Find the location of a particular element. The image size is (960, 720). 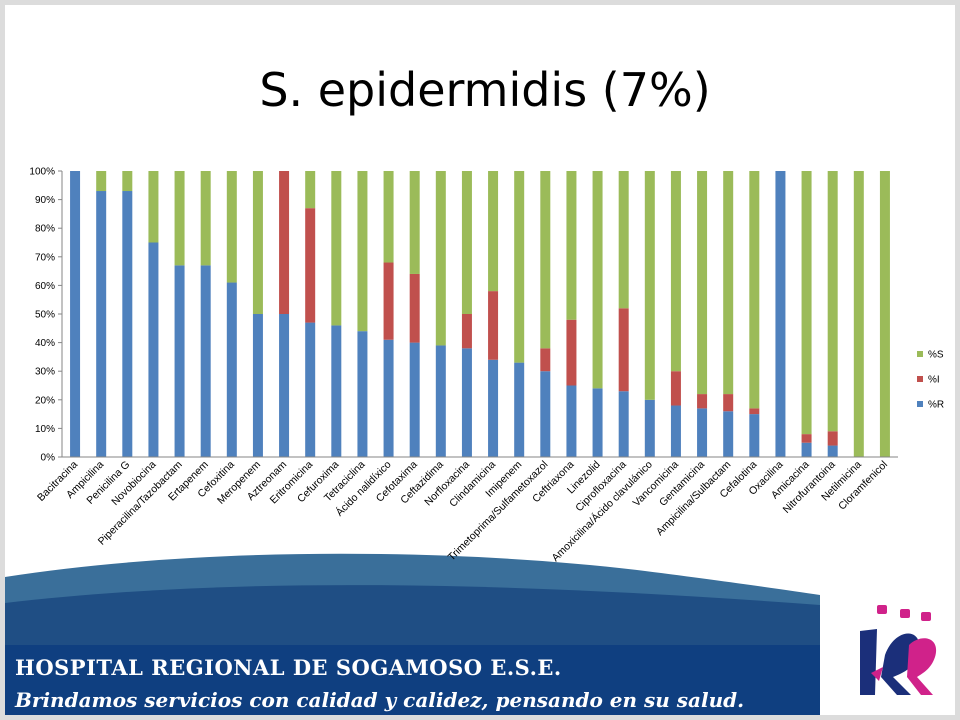

y-tick-label: 0% is located at coordinates (48, 458).